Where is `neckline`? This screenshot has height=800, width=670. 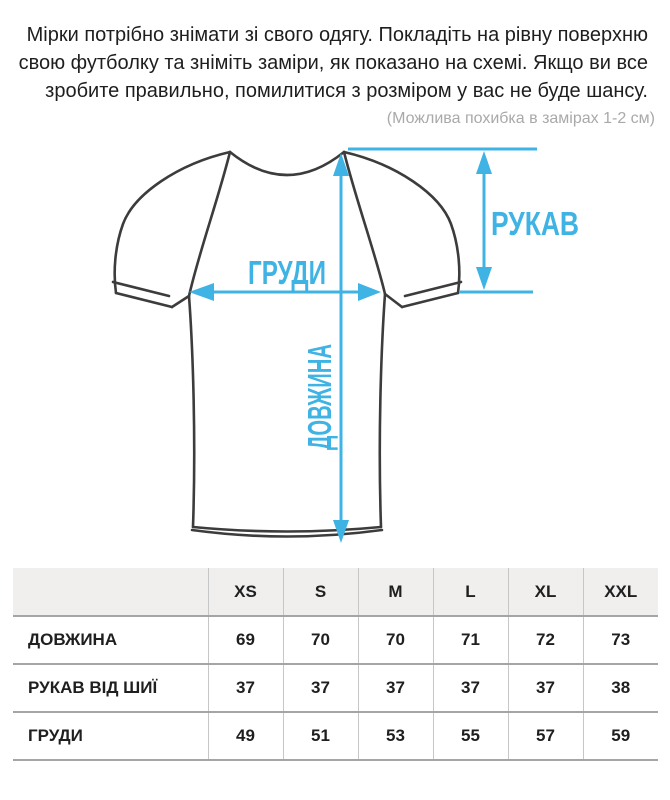
neckline is located at coordinates (287, 163).